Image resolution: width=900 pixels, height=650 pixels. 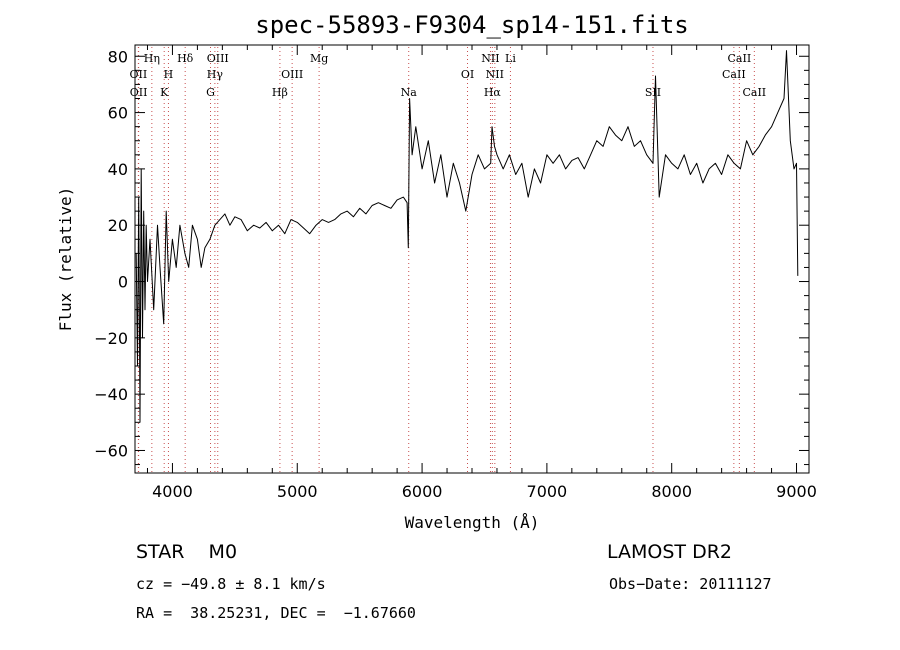 I want to click on y-tick-label-3: 20, so click(x=118, y=225).